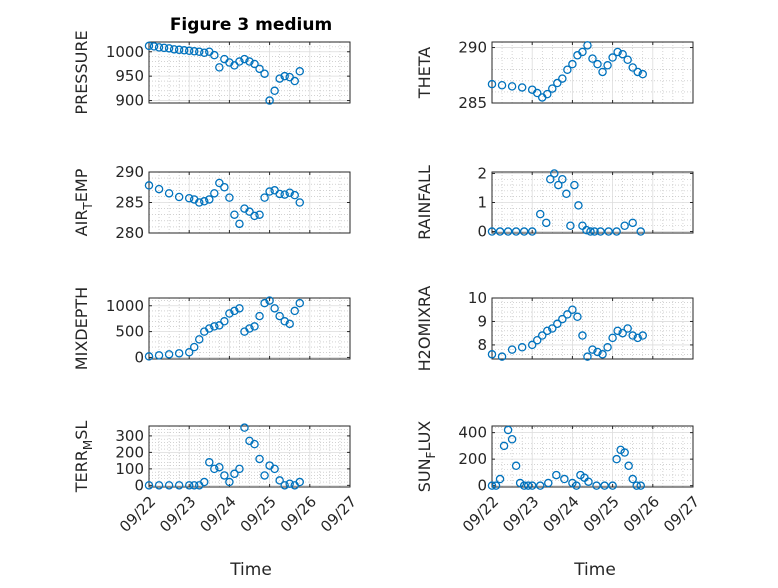 The width and height of the screenshot is (778, 588). I want to click on y-axis-label: SUNFLUX, so click(426, 457).